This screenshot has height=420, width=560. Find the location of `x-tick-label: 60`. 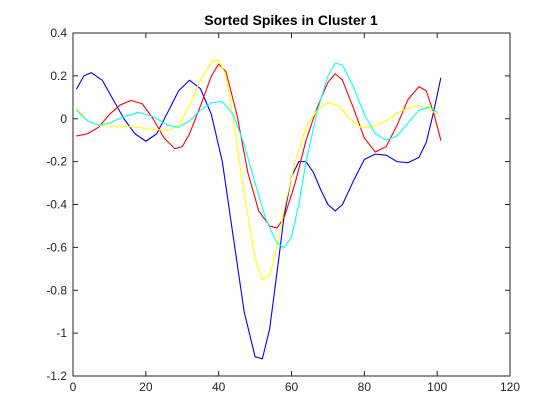

x-tick-label: 60 is located at coordinates (292, 387).